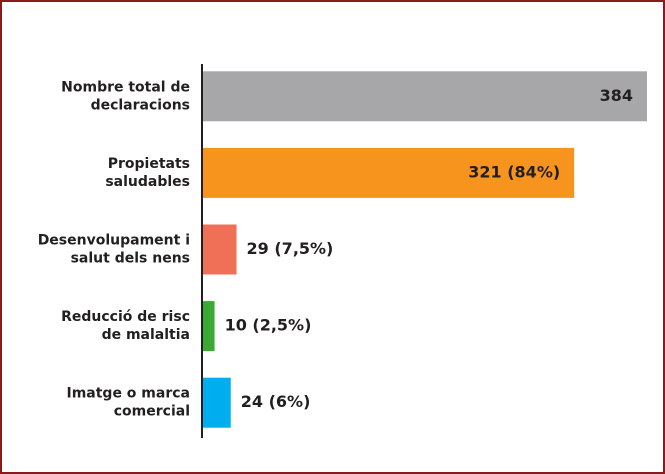  I want to click on value-label: 29 (7,5%), so click(290, 248).